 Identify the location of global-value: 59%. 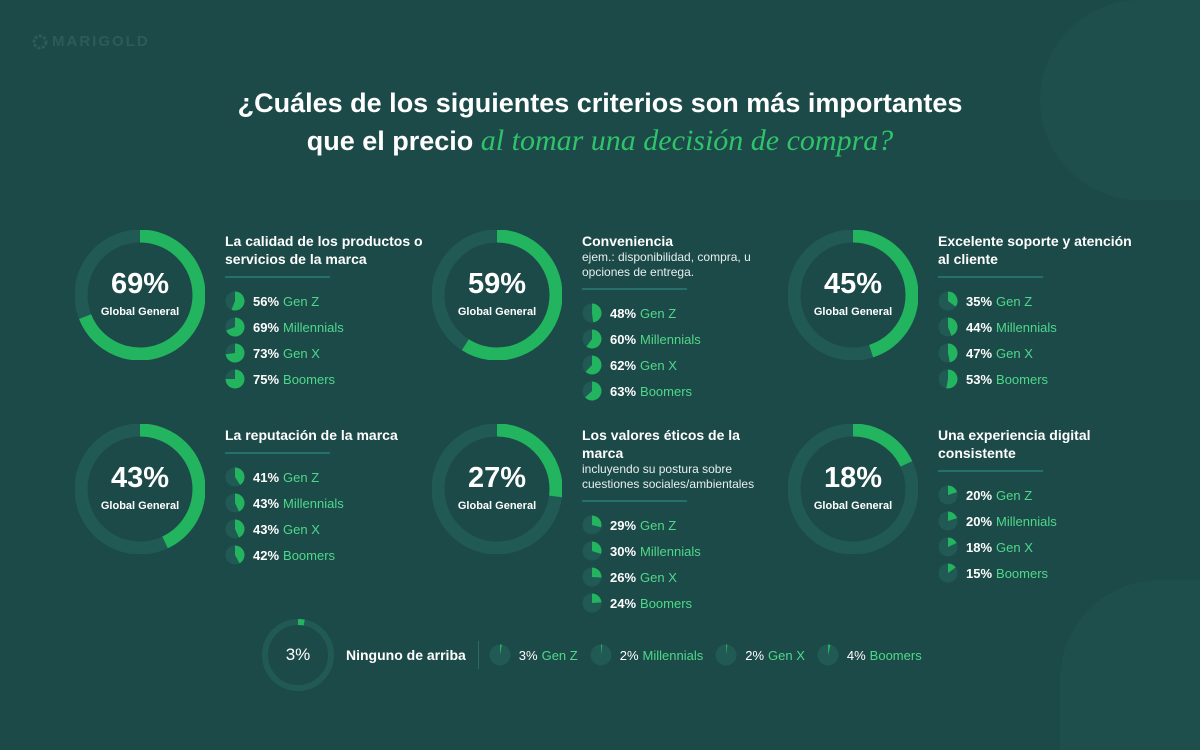
(497, 284).